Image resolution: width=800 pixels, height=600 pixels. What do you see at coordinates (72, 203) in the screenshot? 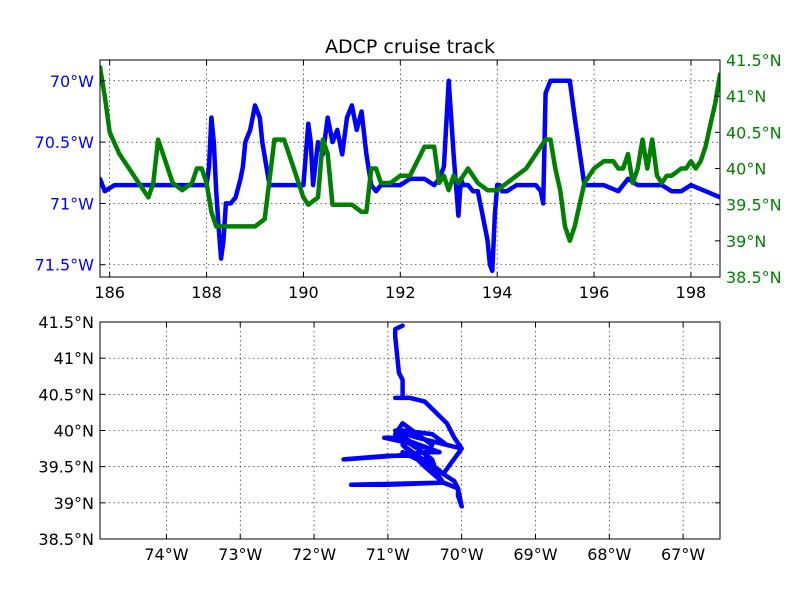
I see `top-left-y-tick-label: 71°W` at bounding box center [72, 203].